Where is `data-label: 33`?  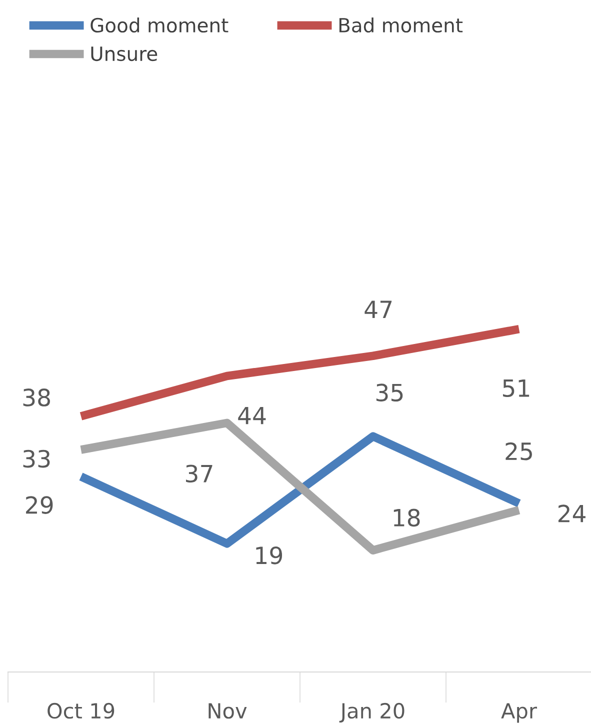 data-label: 33 is located at coordinates (36, 459).